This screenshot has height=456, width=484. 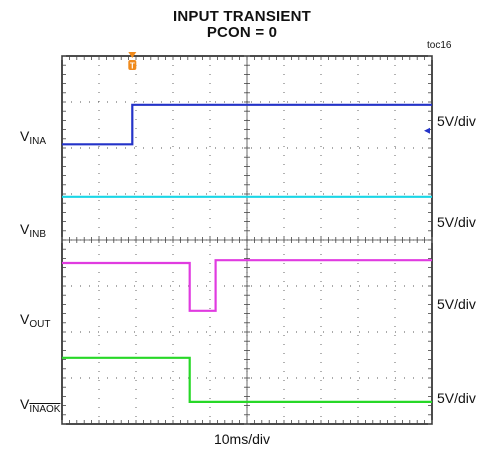 What do you see at coordinates (242, 32) in the screenshot?
I see `chart-subtitle: PCON = 0` at bounding box center [242, 32].